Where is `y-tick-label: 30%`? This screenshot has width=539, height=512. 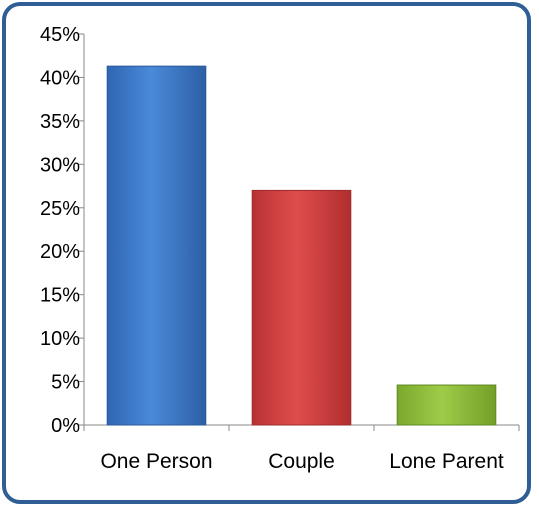
y-tick-label: 30% is located at coordinates (60, 165).